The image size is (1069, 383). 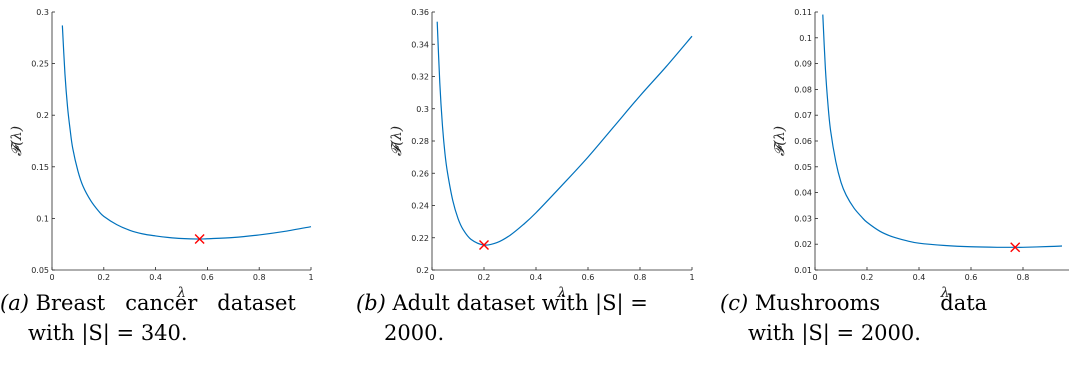 I want to click on y-tick-label-b: 0.32, so click(x=420, y=77).